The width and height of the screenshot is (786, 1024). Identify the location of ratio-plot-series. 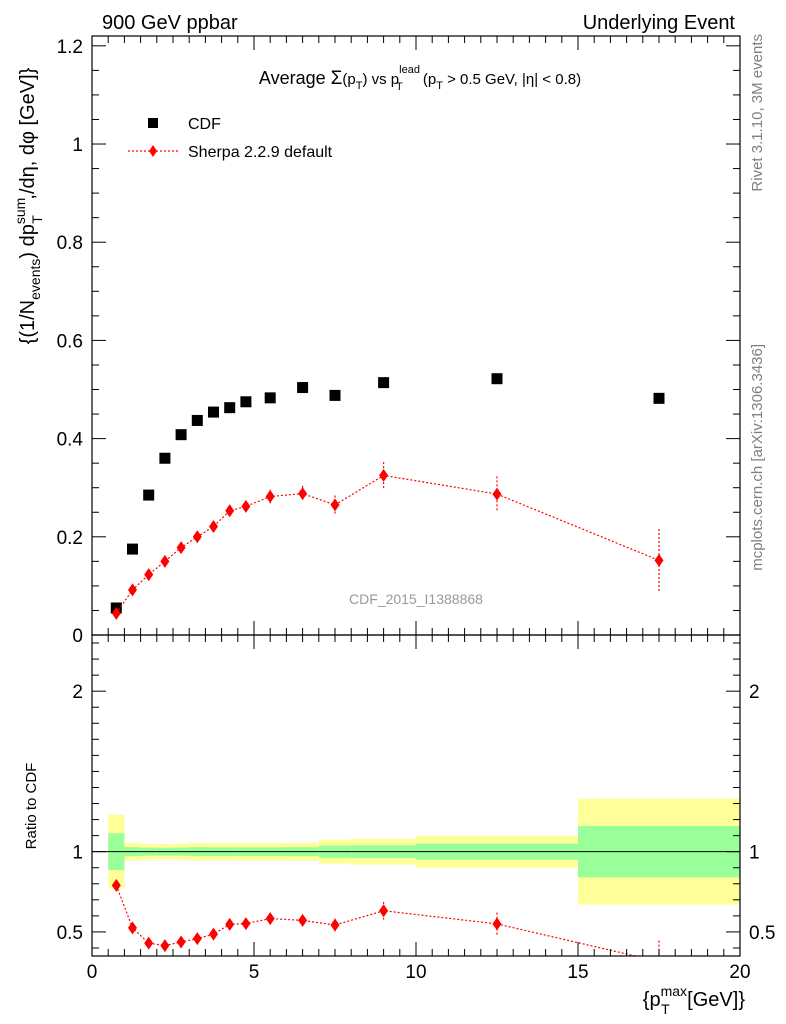
(385, 917).